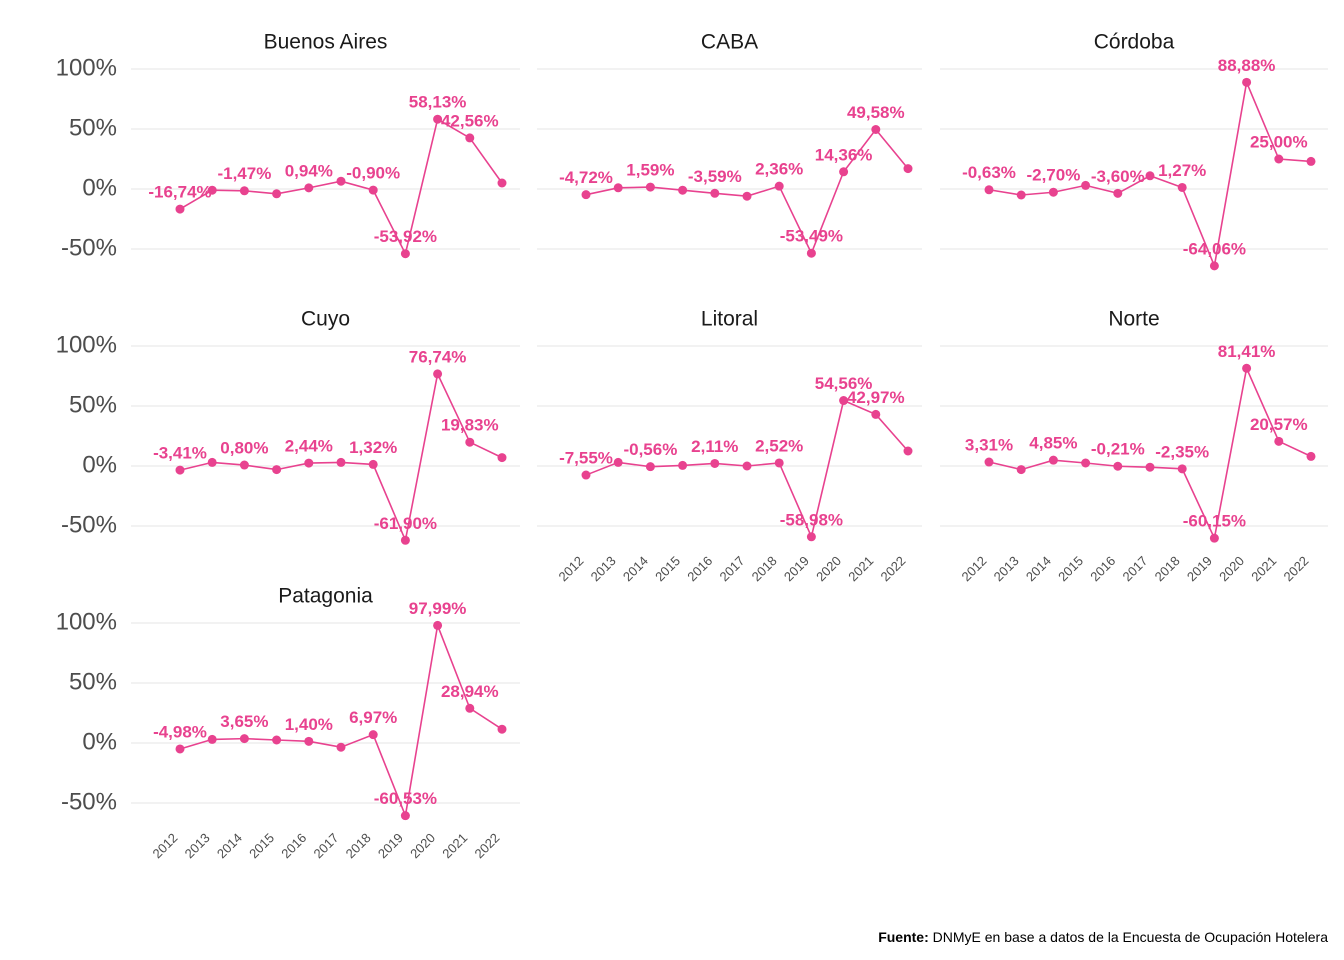 The height and width of the screenshot is (960, 1344). Describe the element at coordinates (1134, 42) in the screenshot. I see `panel-title: Córdoba` at that location.